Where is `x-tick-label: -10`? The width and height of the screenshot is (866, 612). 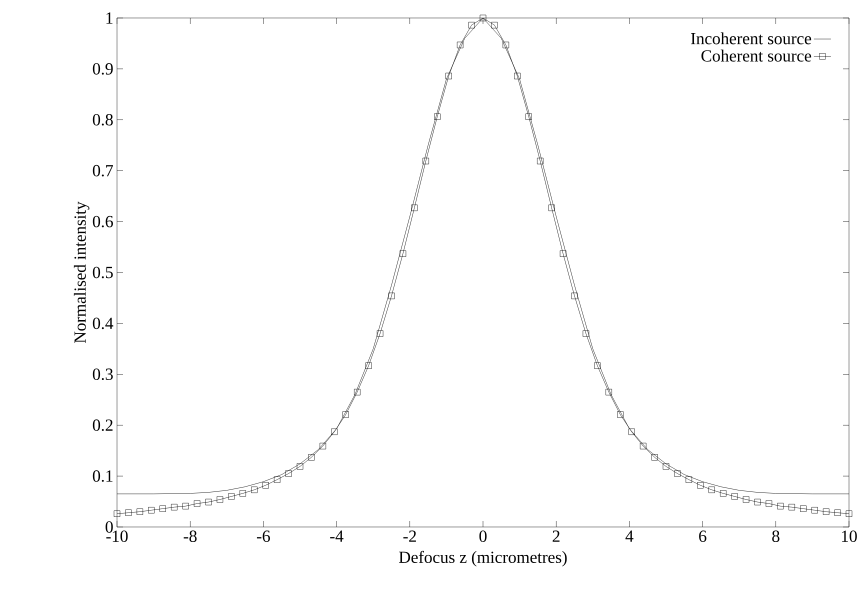 x-tick-label: -10 is located at coordinates (117, 536).